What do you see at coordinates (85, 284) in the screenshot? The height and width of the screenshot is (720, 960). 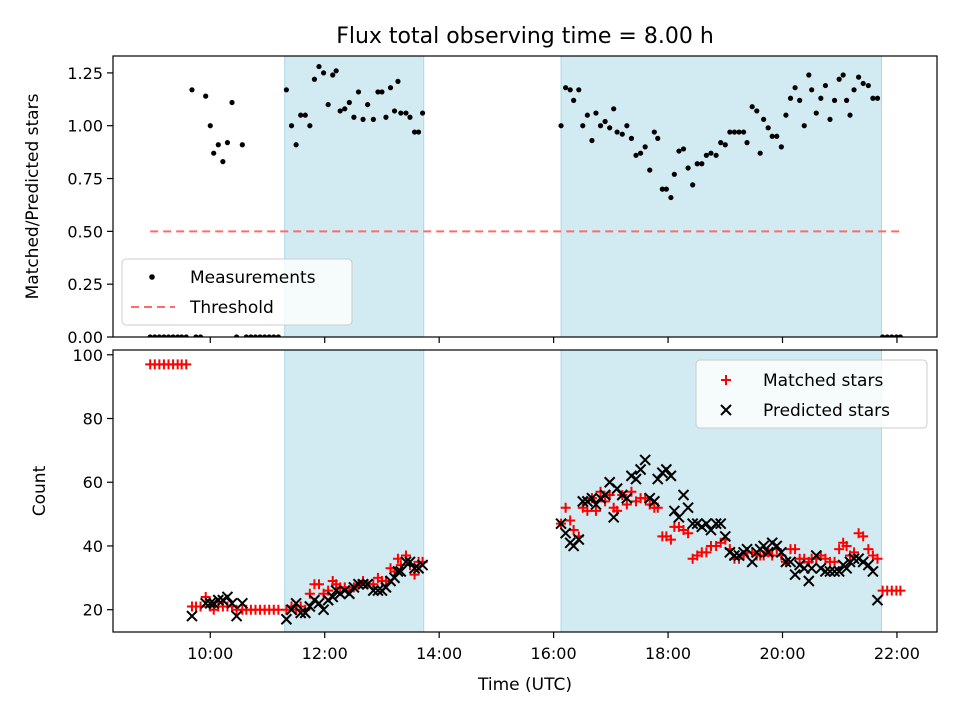 I see `y-tick-label: 0.25` at bounding box center [85, 284].